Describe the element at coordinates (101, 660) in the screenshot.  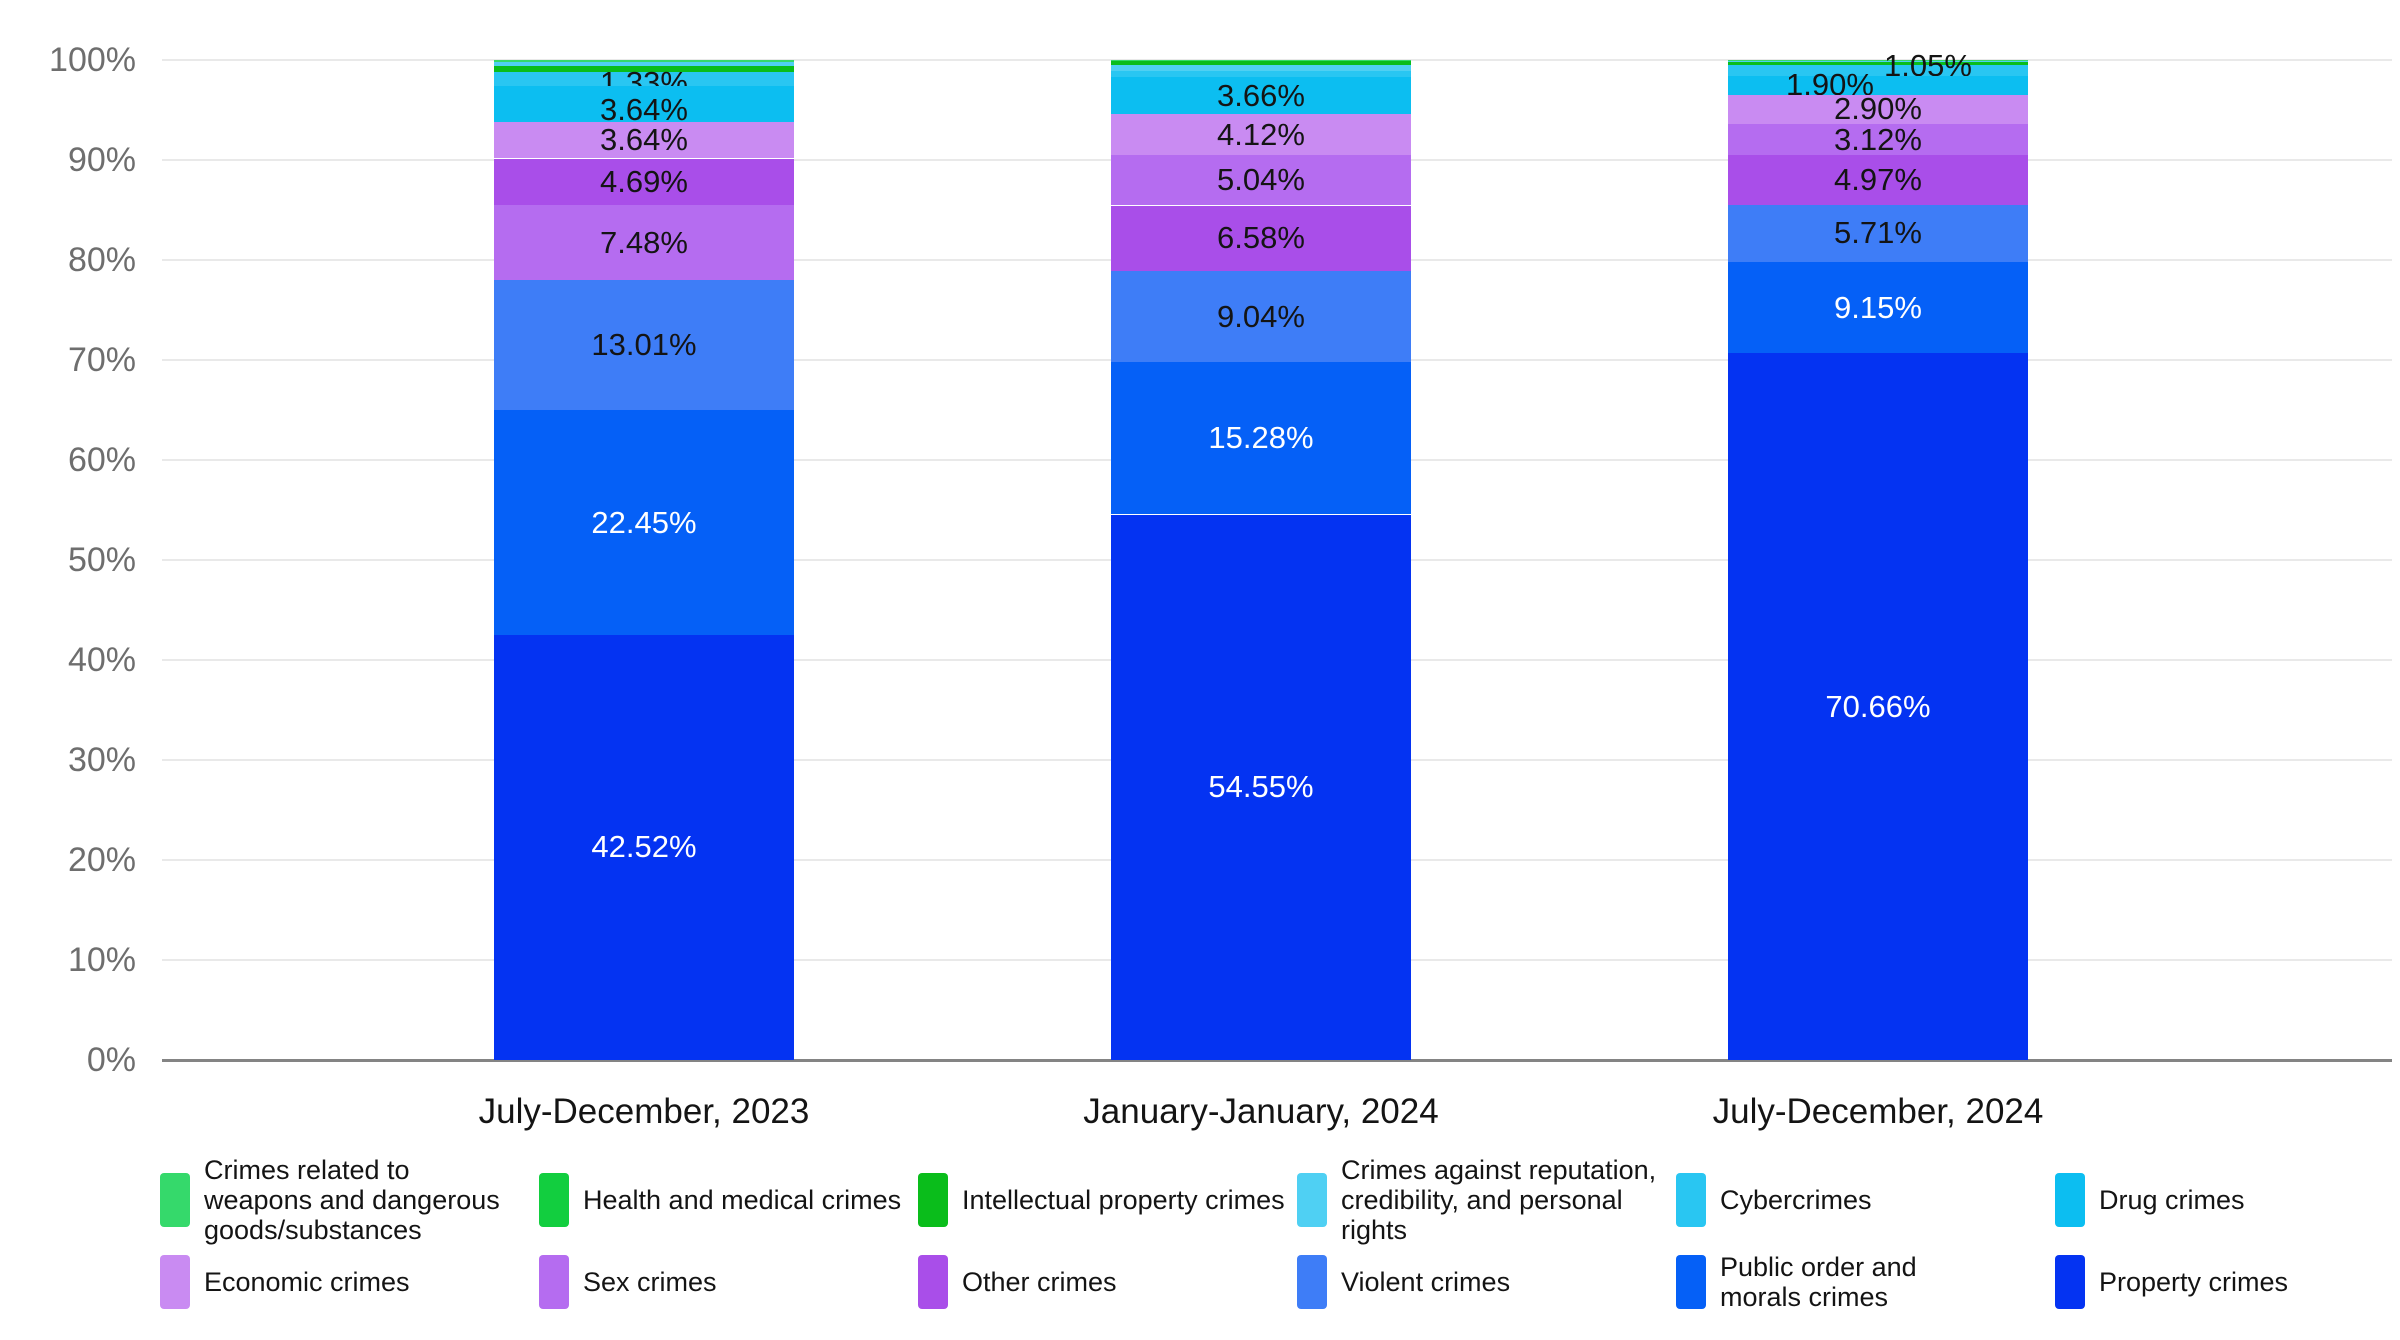
I see `y-tick-label: 40%` at that location.